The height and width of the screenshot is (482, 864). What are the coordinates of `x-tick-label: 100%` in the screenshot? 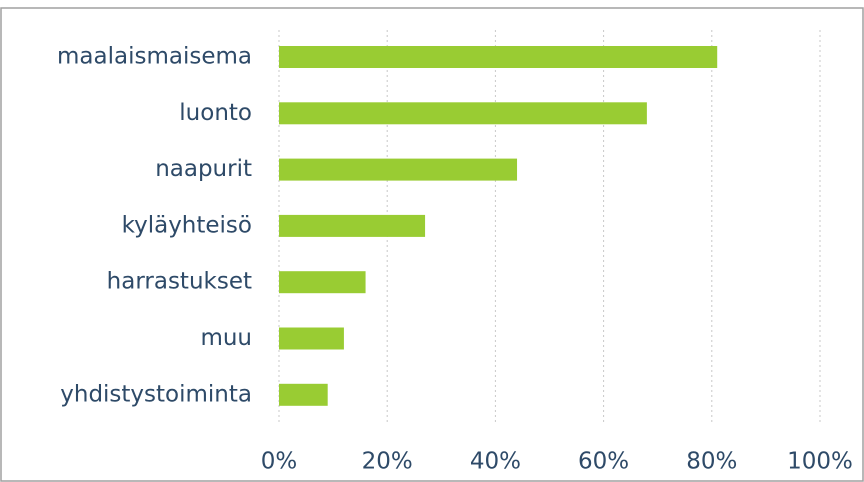 It's located at (820, 462).